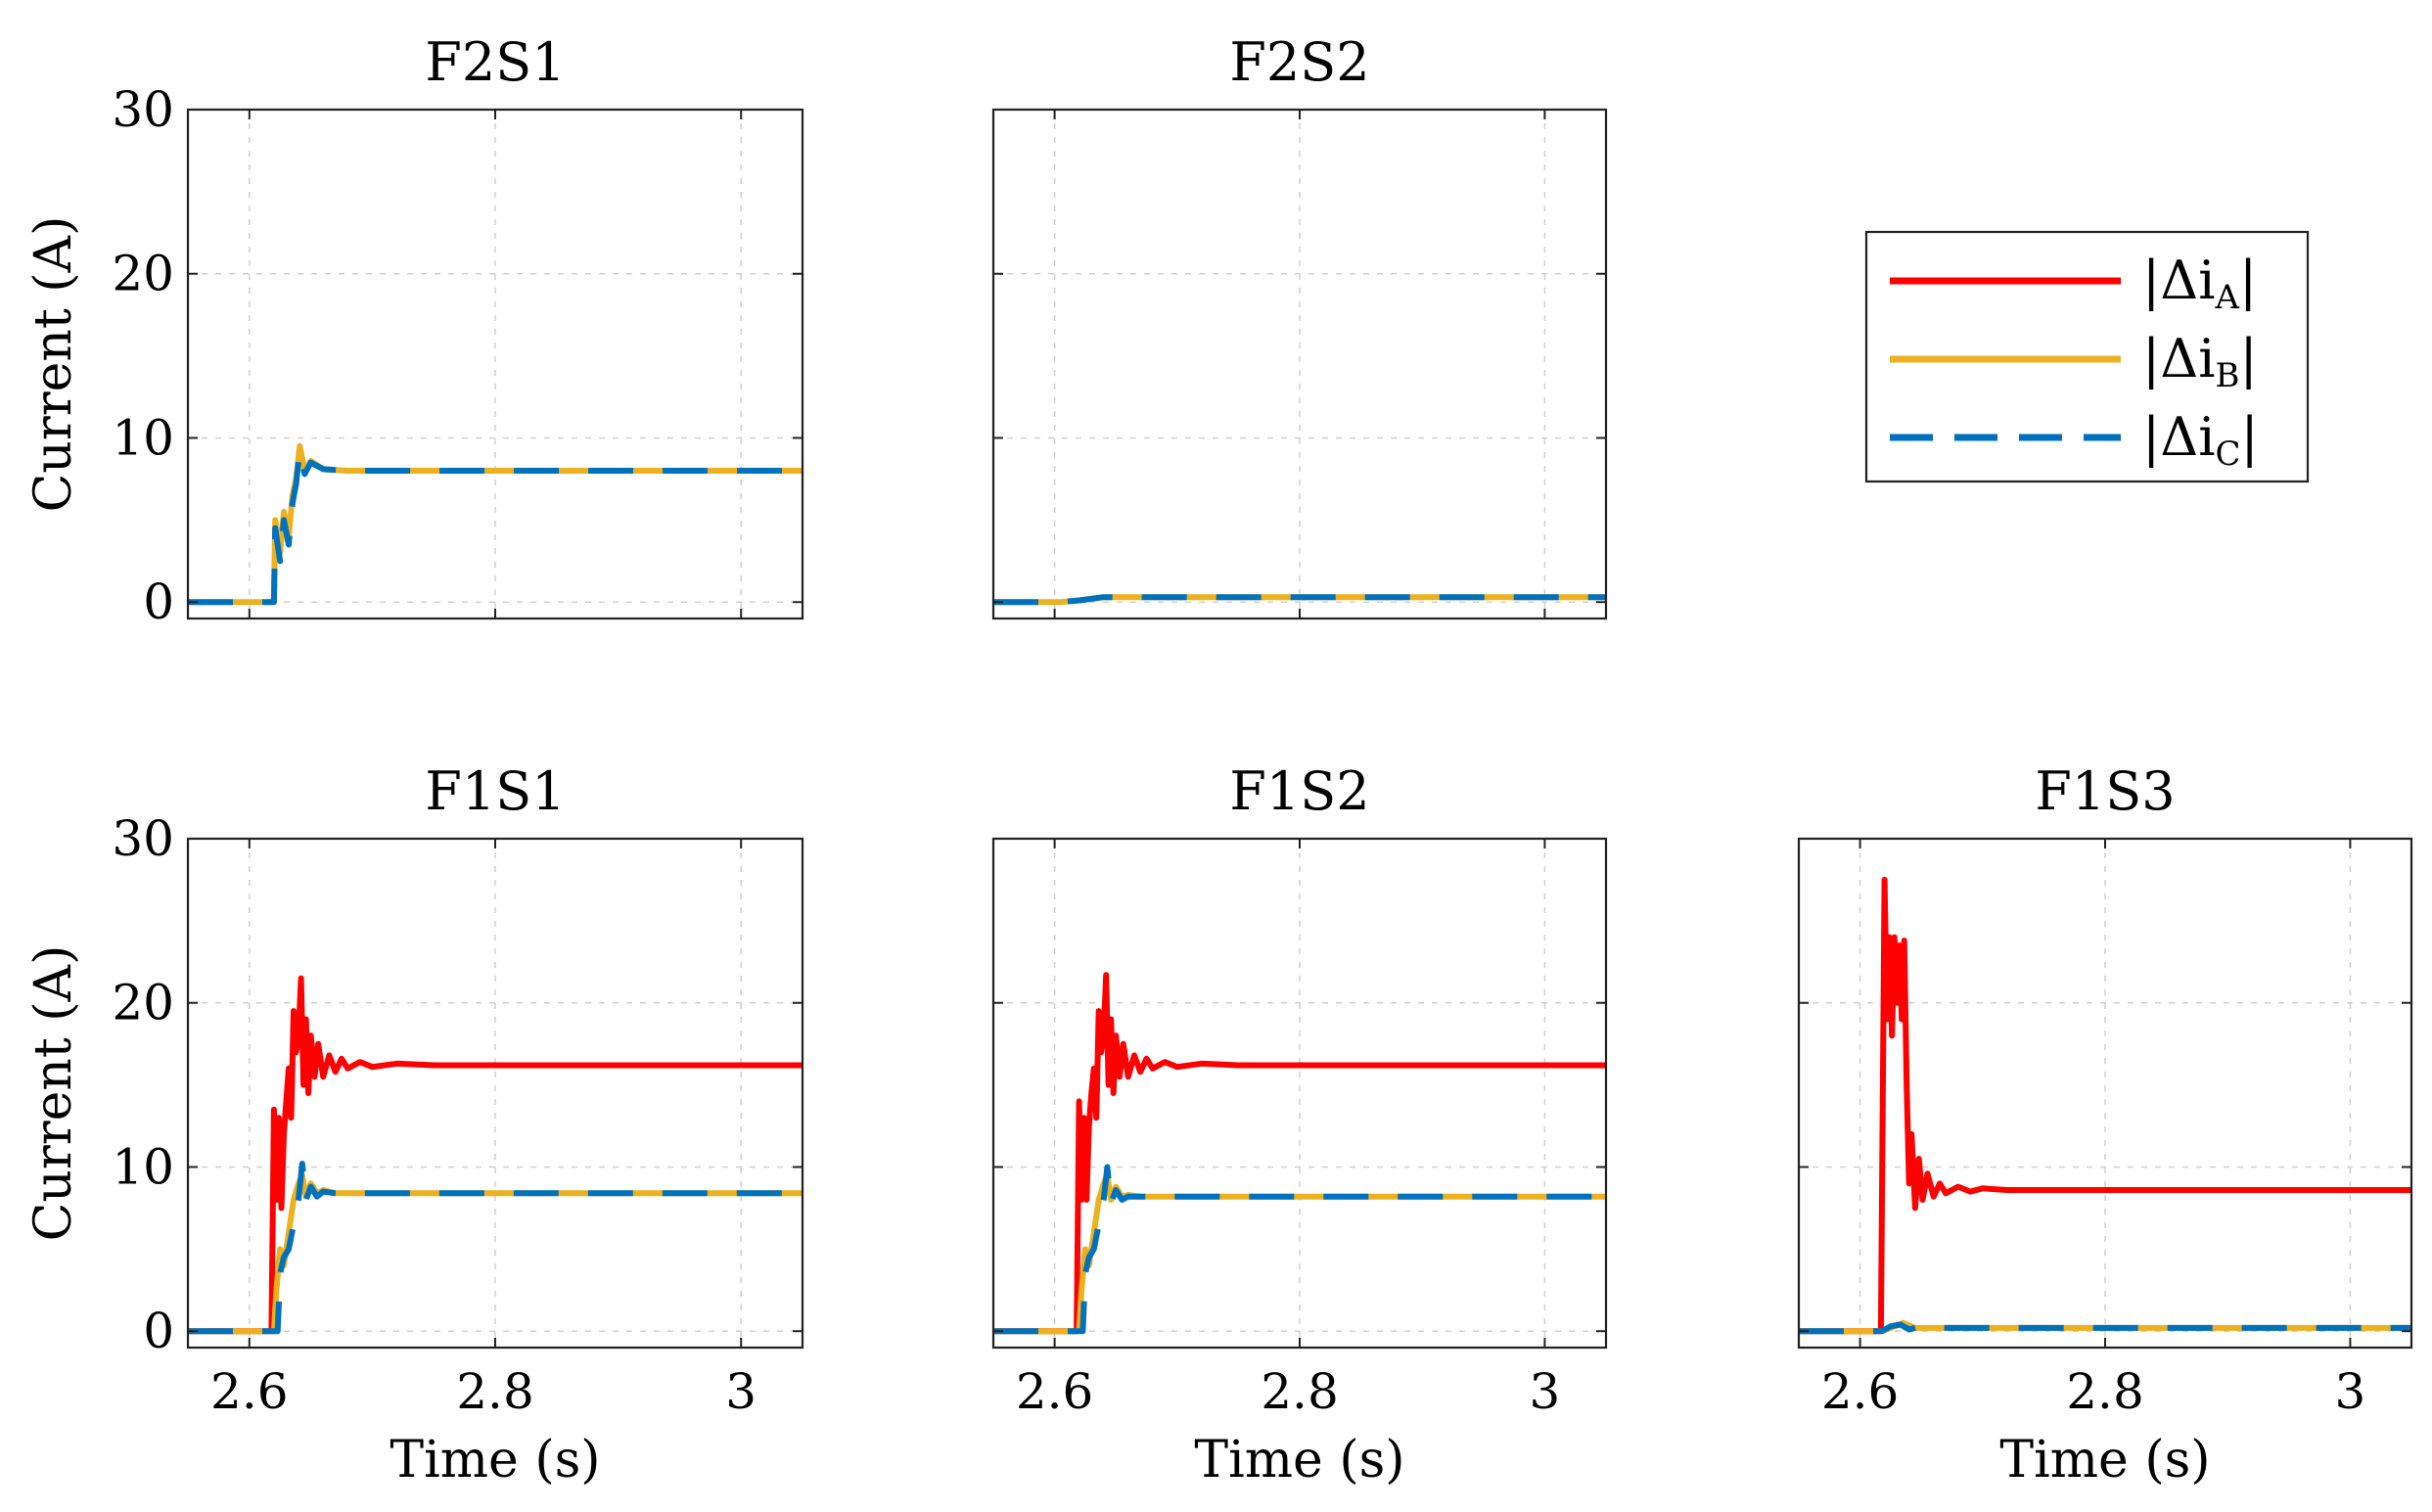 The image size is (2432, 1512). I want to click on panel-f2s1: 0 10 20 30 F2S1 Current (A), so click(414, 330).